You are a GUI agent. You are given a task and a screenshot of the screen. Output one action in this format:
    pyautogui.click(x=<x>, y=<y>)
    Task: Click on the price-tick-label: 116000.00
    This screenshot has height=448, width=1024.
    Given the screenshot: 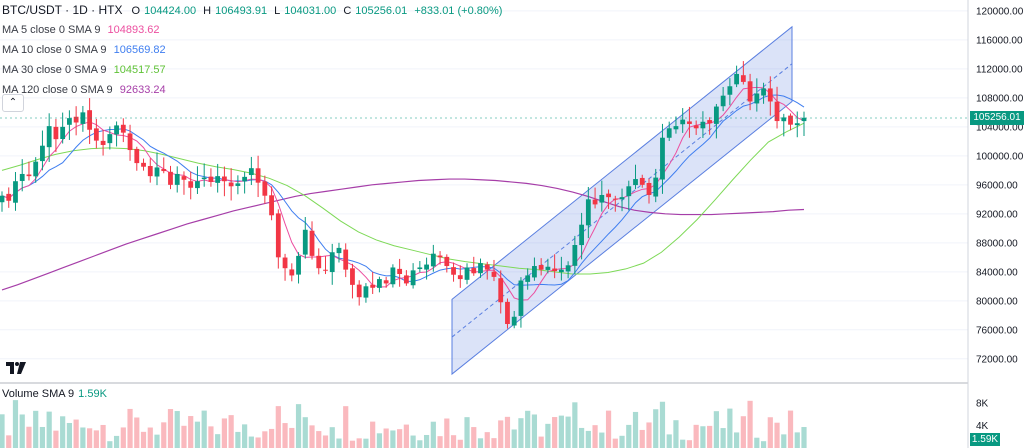 What is the action you would take?
    pyautogui.click(x=999, y=40)
    